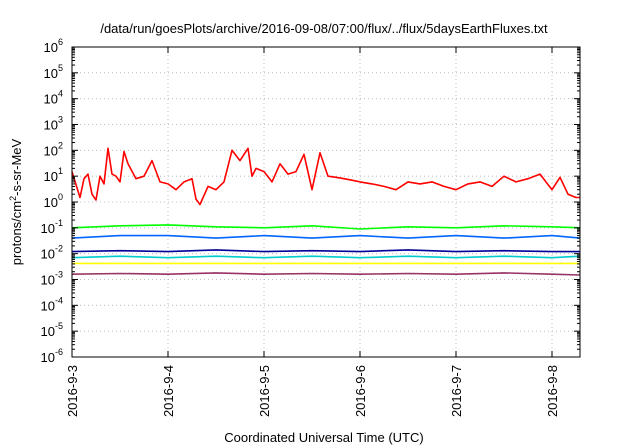  Describe the element at coordinates (60, 120) in the screenshot. I see `y-tick-exponent: 3` at that location.